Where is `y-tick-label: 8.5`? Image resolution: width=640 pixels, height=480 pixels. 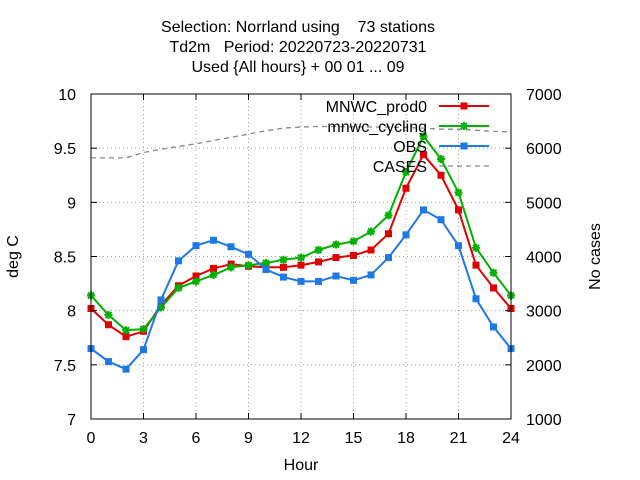
y-tick-label: 8.5 is located at coordinates (65, 258).